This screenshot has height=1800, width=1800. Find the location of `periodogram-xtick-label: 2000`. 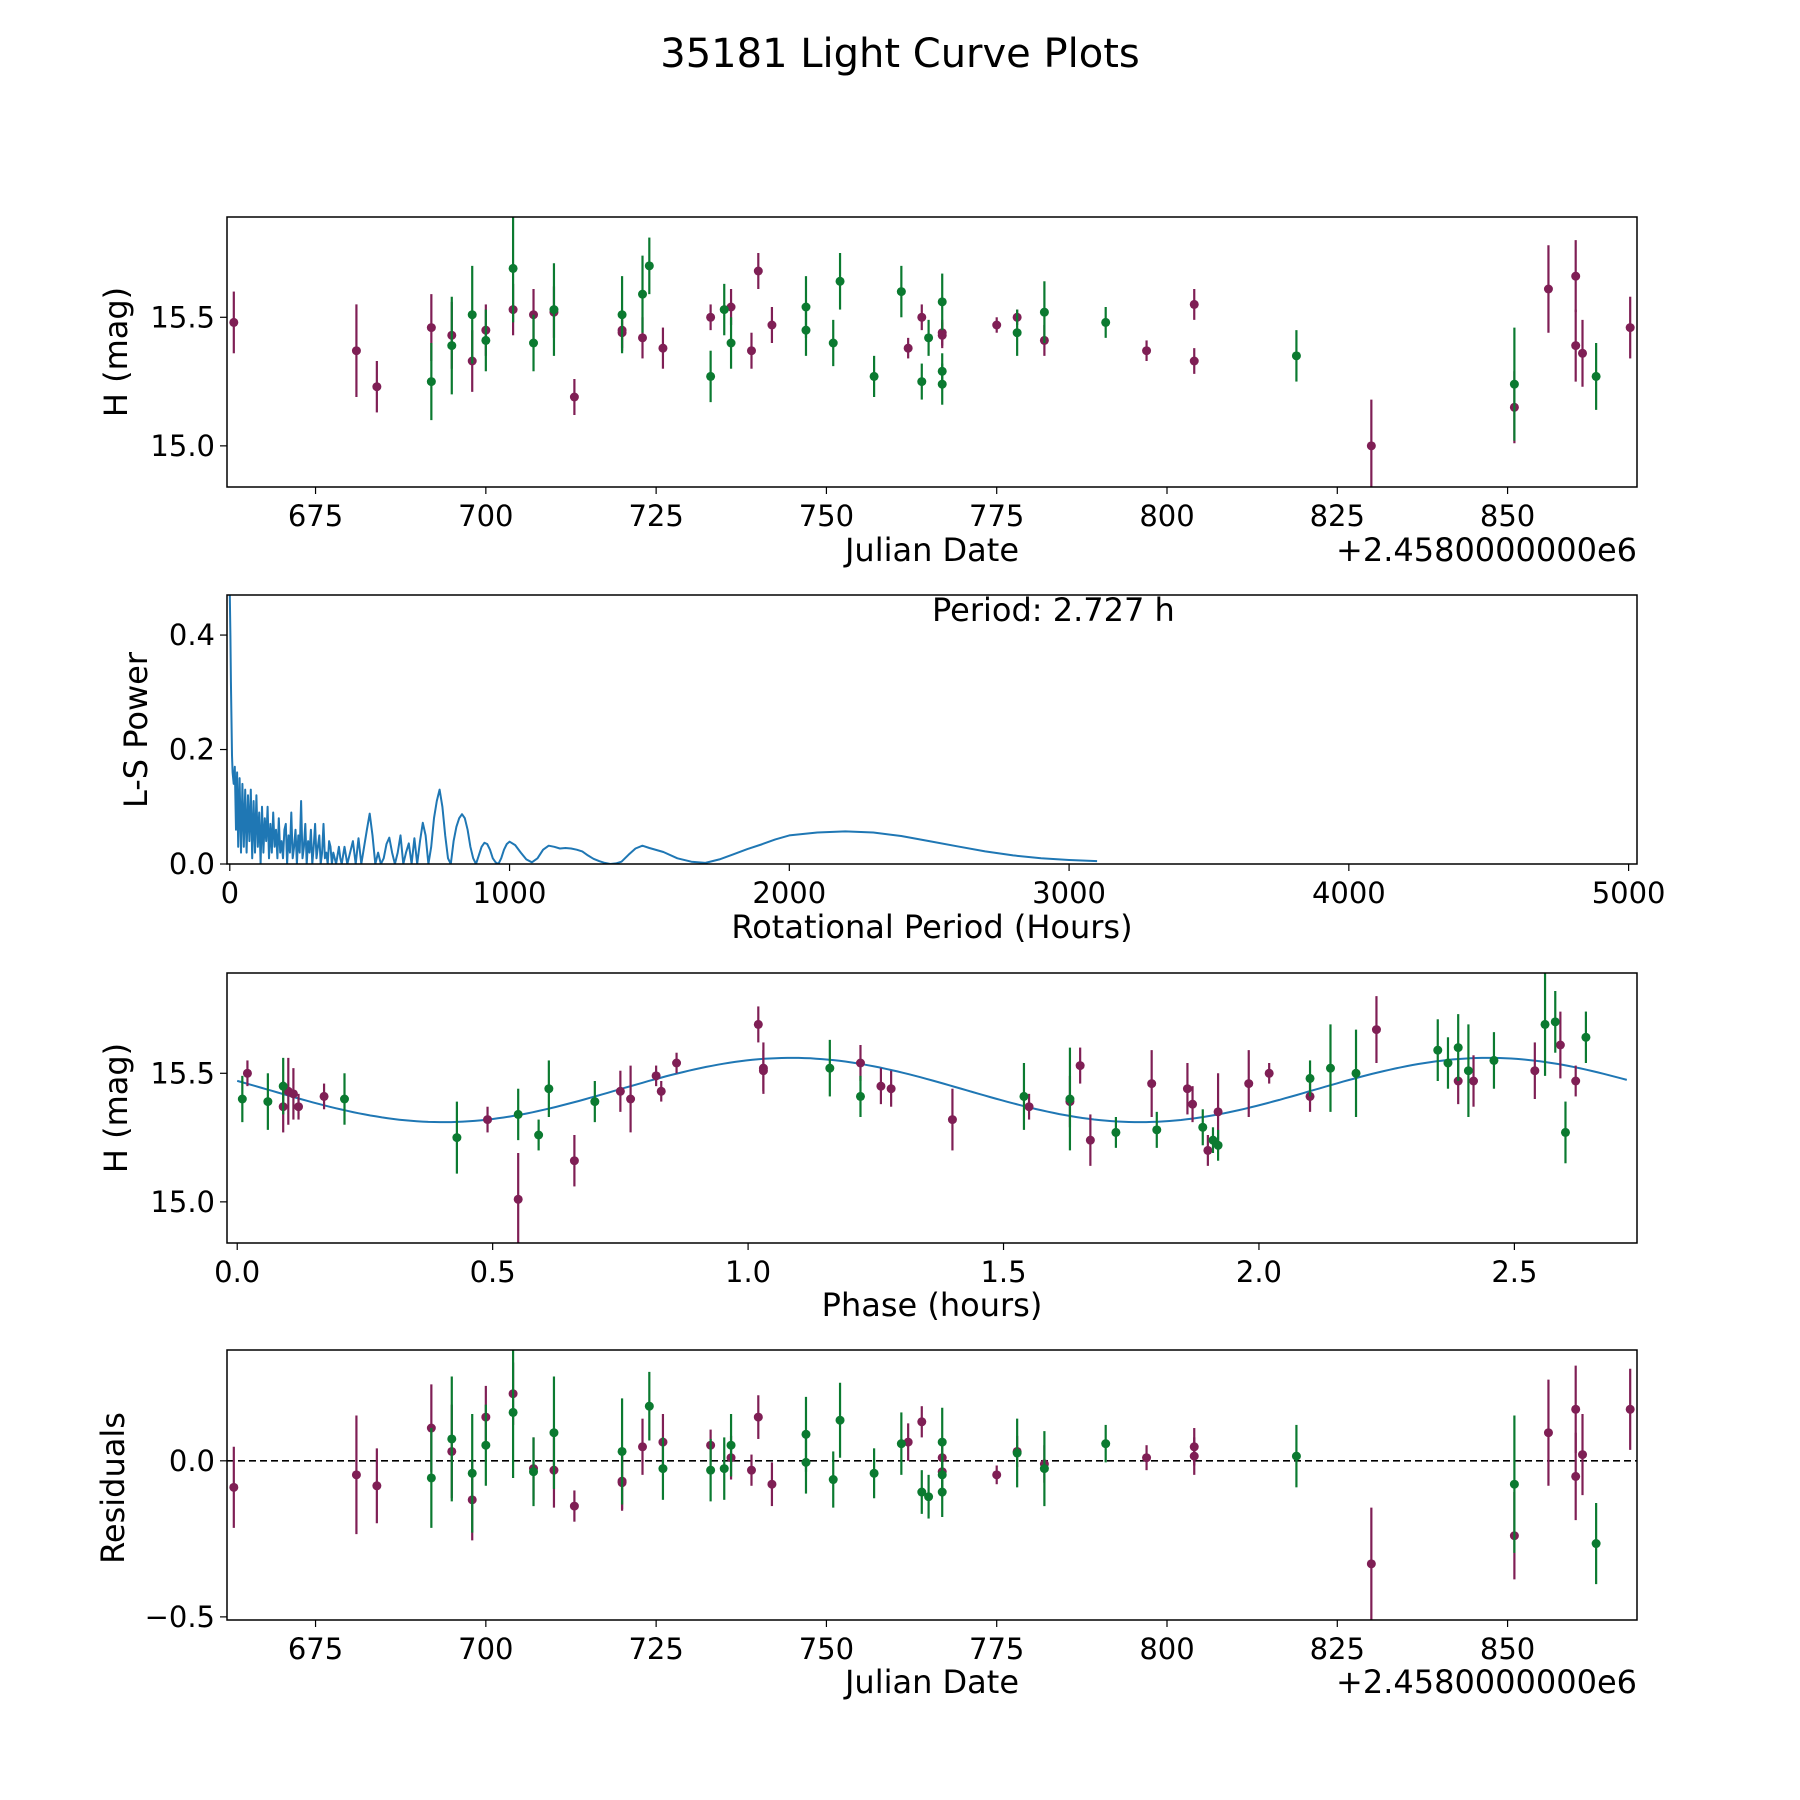

periodogram-xtick-label: 2000 is located at coordinates (789, 893).